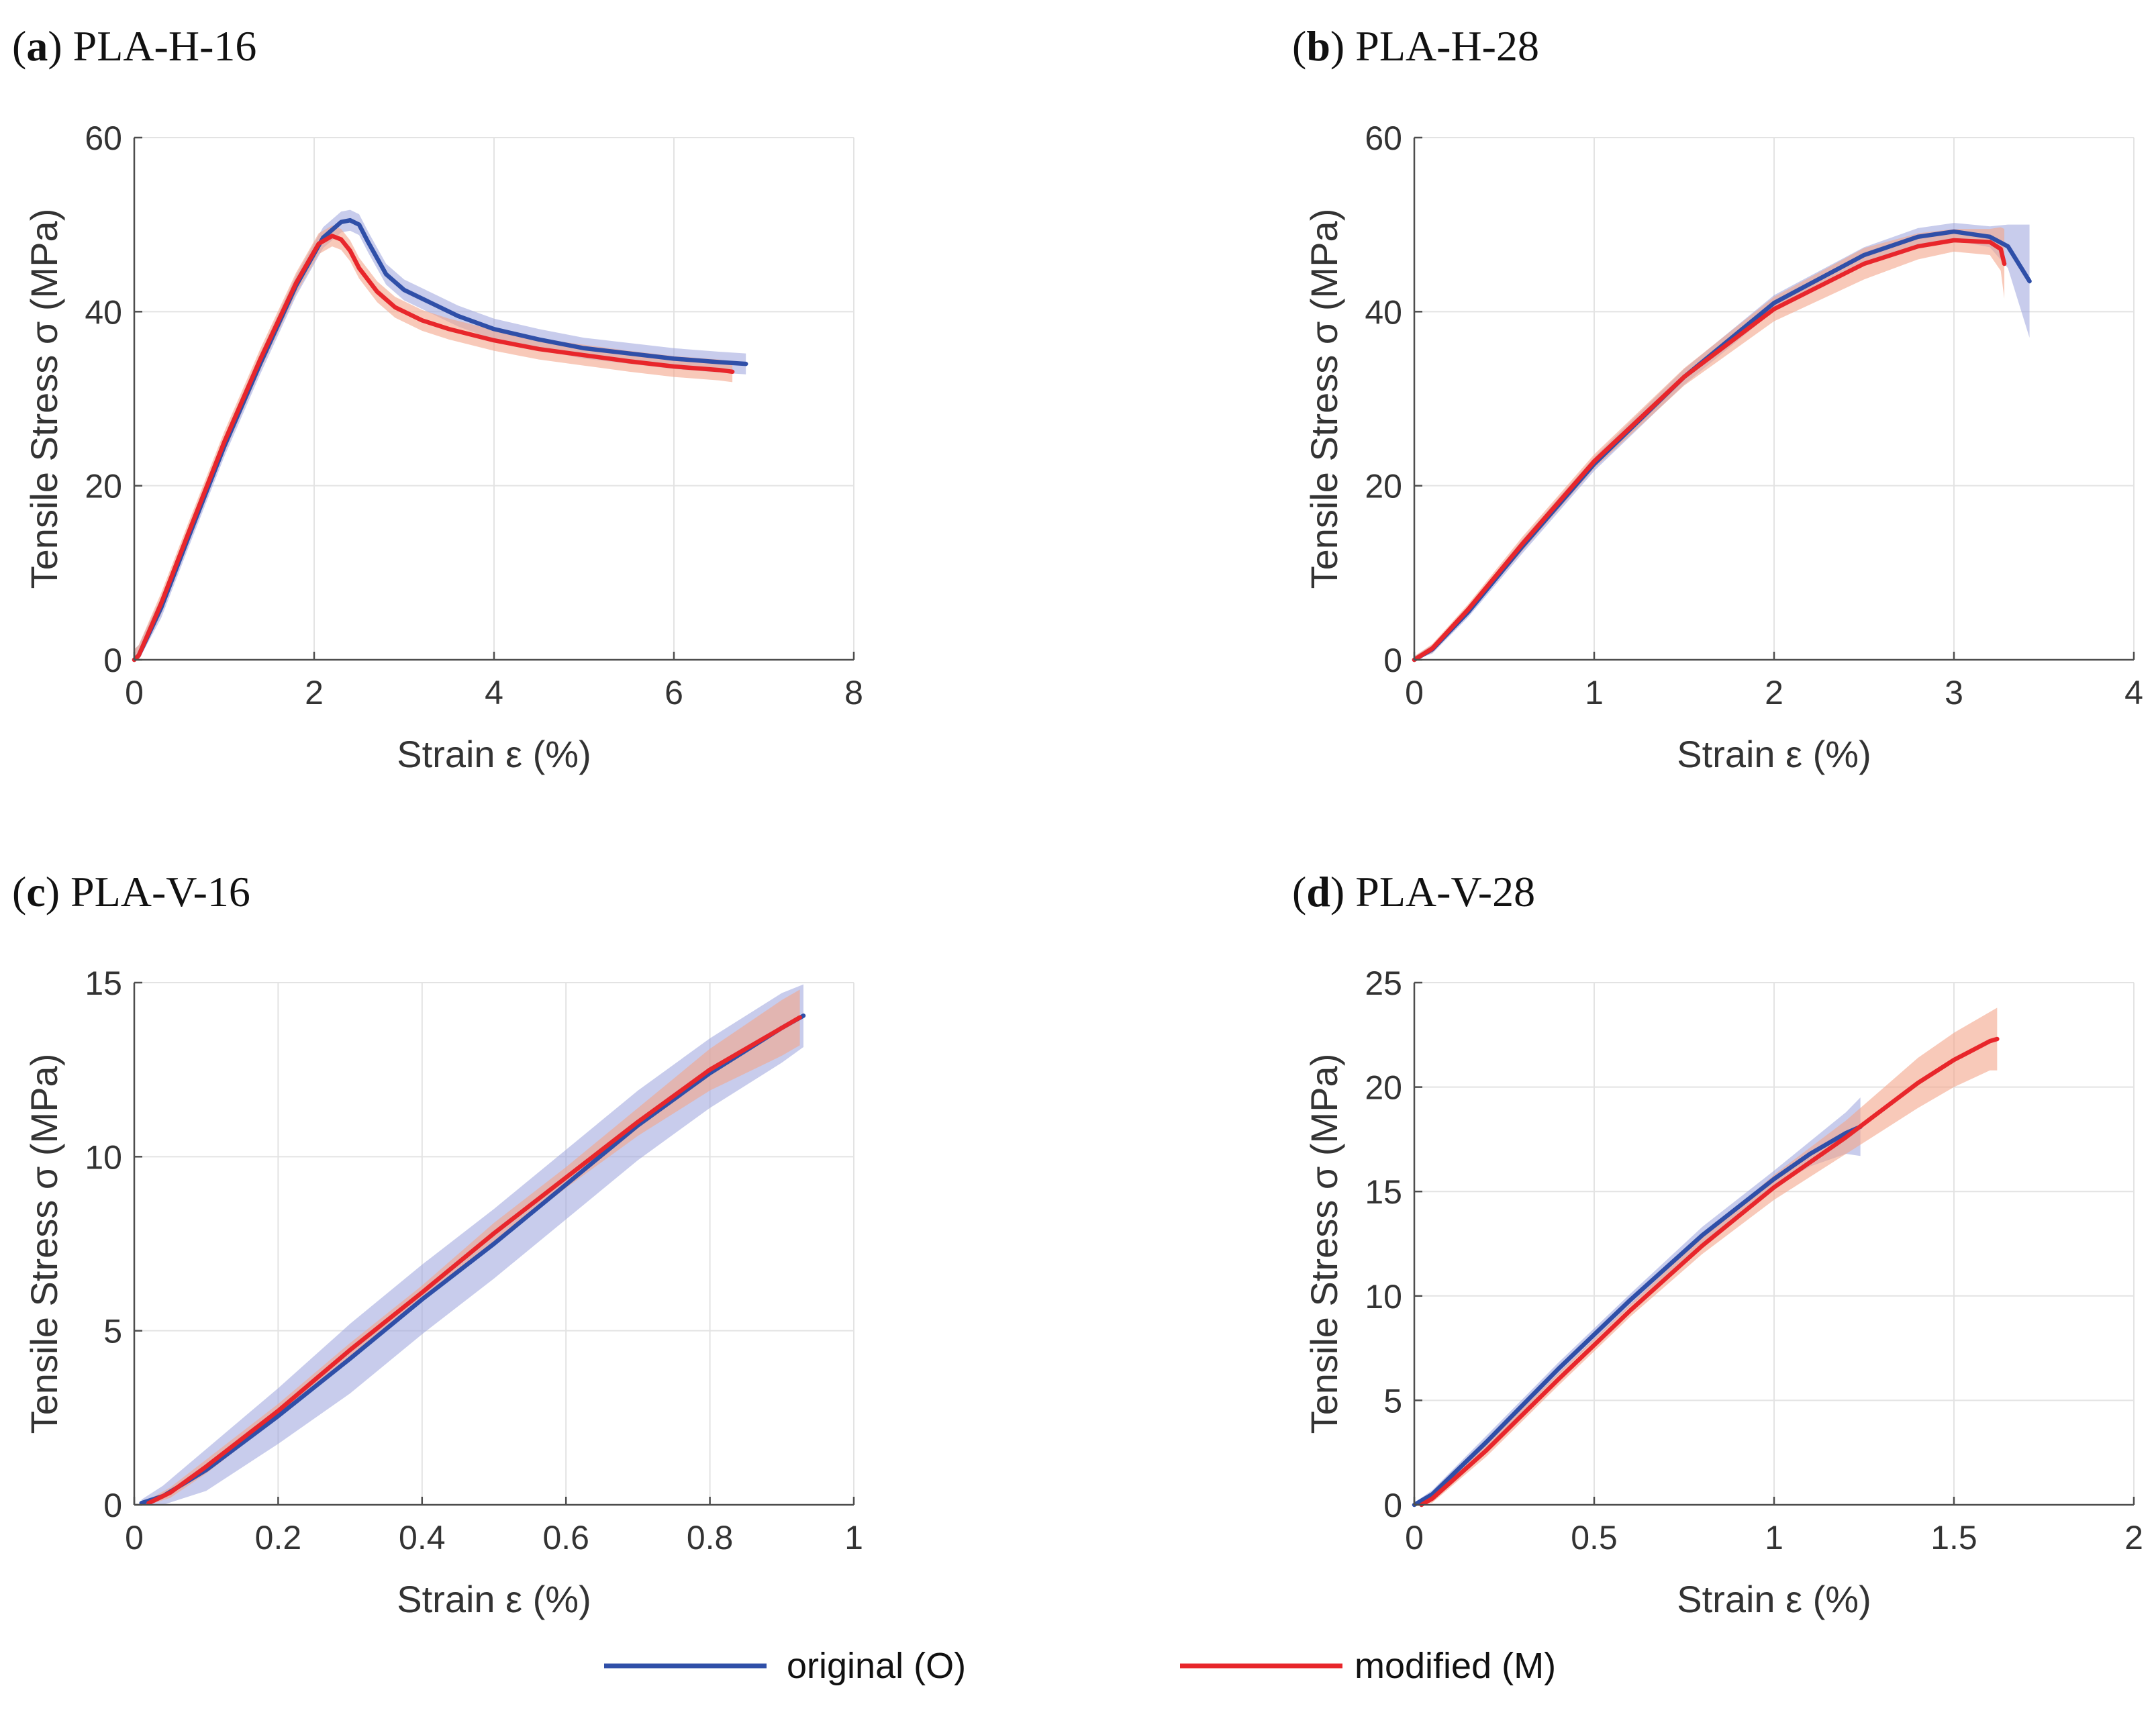  I want to click on panel-title: (a) PLA-H-16, so click(134, 46).